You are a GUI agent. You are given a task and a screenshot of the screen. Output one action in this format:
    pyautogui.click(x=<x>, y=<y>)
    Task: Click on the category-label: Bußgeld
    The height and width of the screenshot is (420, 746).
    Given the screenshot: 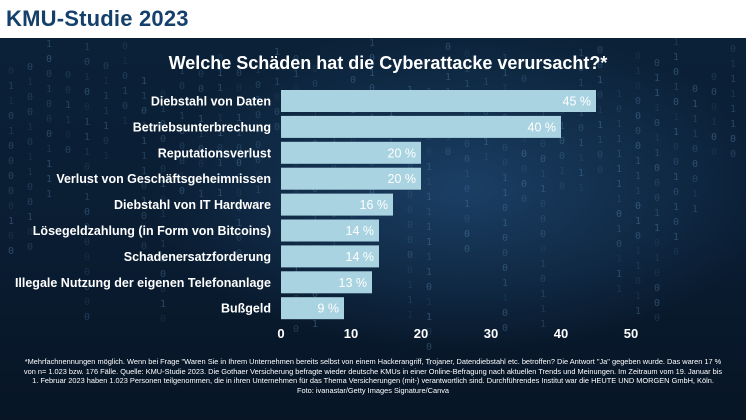 What is the action you would take?
    pyautogui.click(x=246, y=309)
    